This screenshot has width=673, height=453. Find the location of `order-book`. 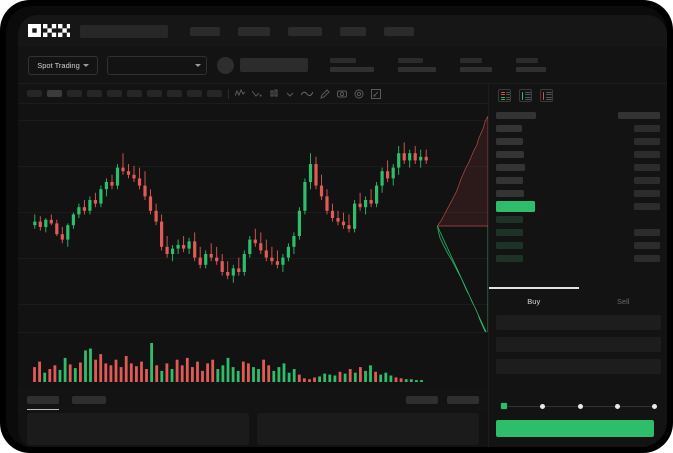

order-book is located at coordinates (578, 184).